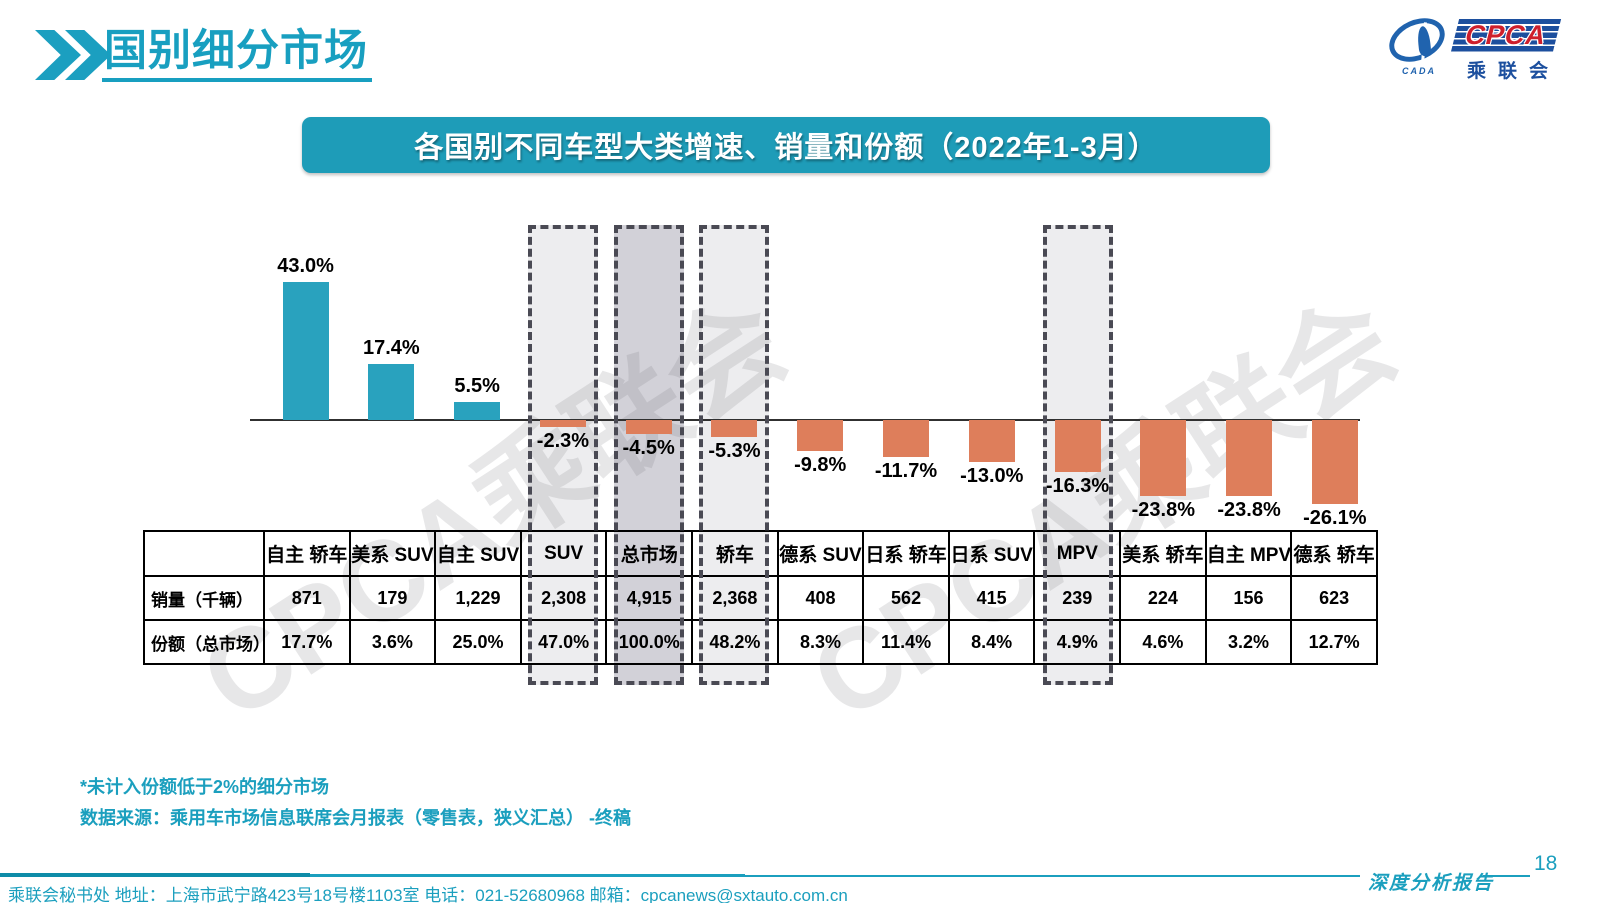  What do you see at coordinates (649, 553) in the screenshot?
I see `table-header-cell: 总市场` at bounding box center [649, 553].